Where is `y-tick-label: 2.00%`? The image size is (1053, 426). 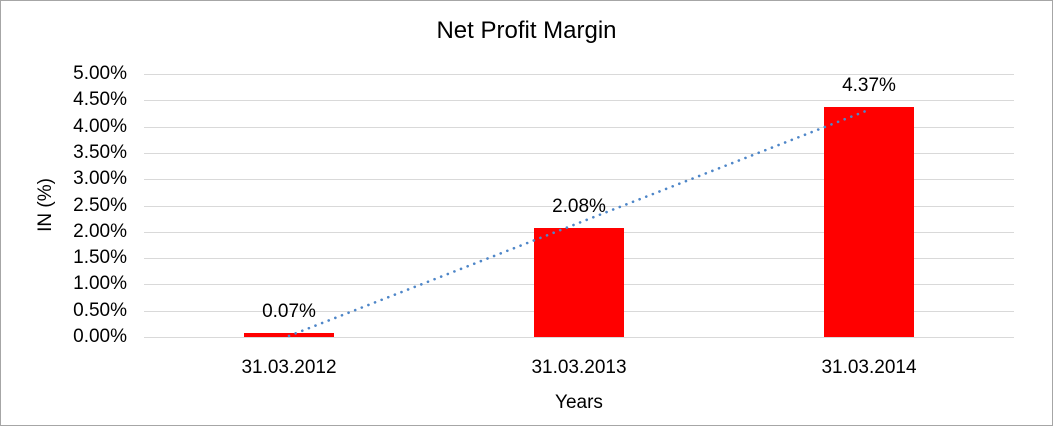
y-tick-label: 2.00% is located at coordinates (100, 231).